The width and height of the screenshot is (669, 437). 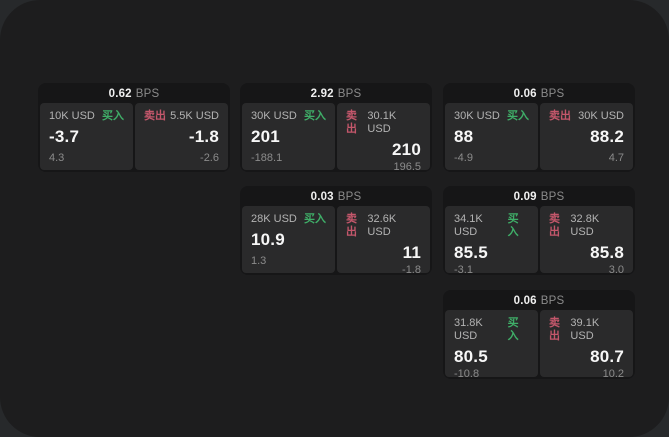 I want to click on sell-panel: 卖出 32.8K USD 85.8 3.0, so click(x=586, y=241).